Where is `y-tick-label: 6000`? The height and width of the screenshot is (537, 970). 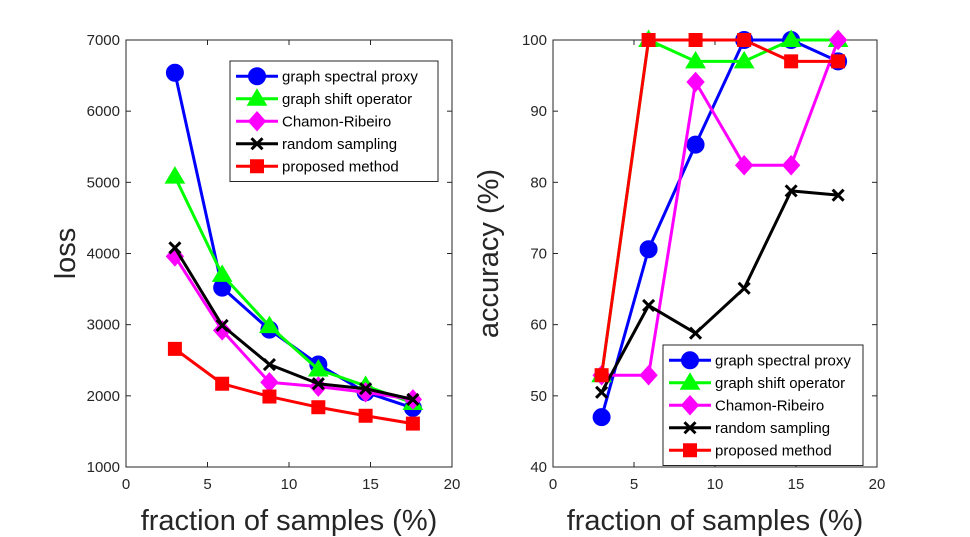 y-tick-label: 6000 is located at coordinates (103, 111).